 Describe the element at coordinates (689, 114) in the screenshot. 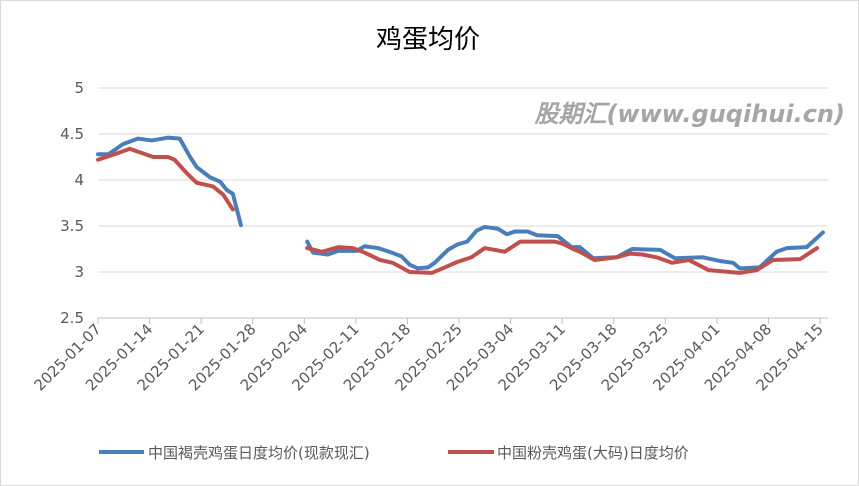

I see `watermark: 股期汇(www.guqihui.cn)` at that location.